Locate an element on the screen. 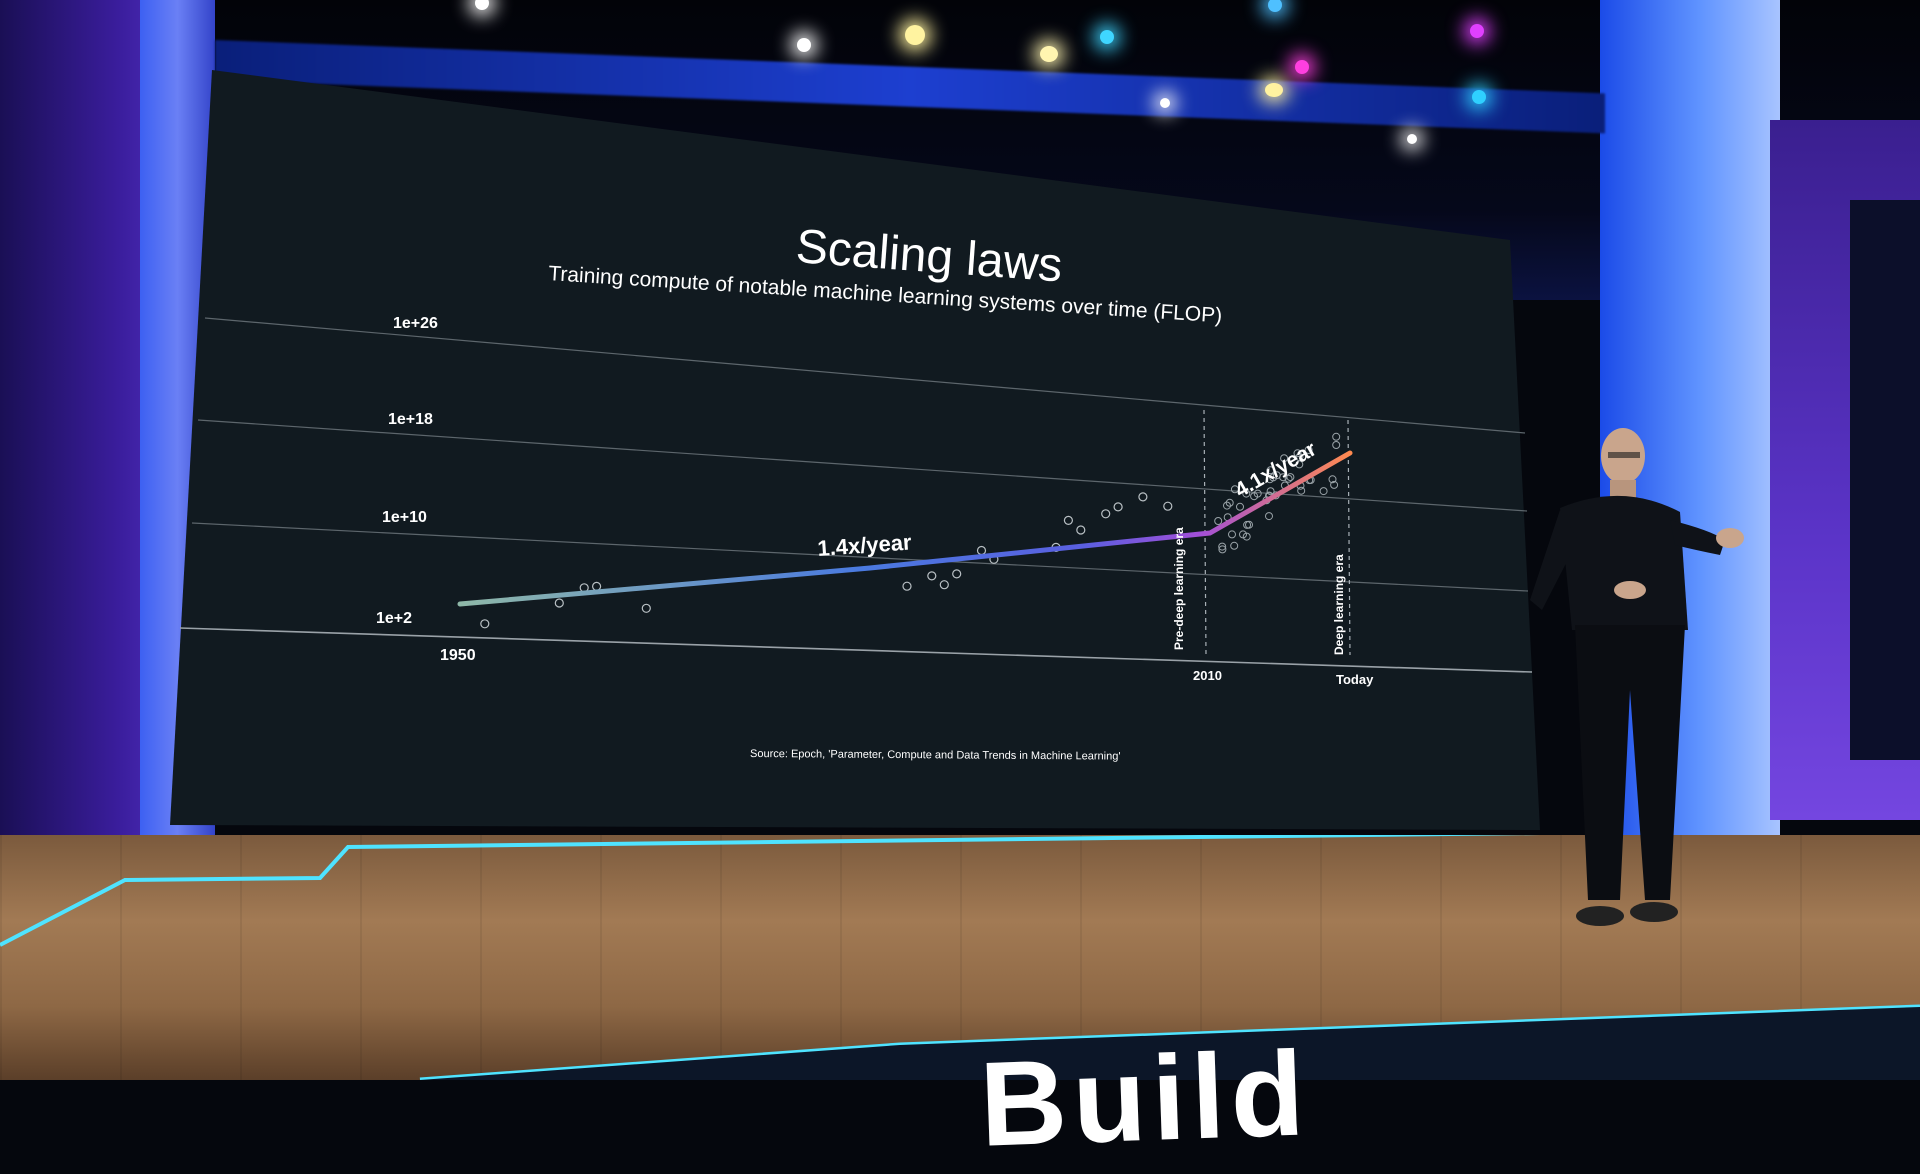 This screenshot has width=1920, height=1174. person-icon is located at coordinates (1637, 677).